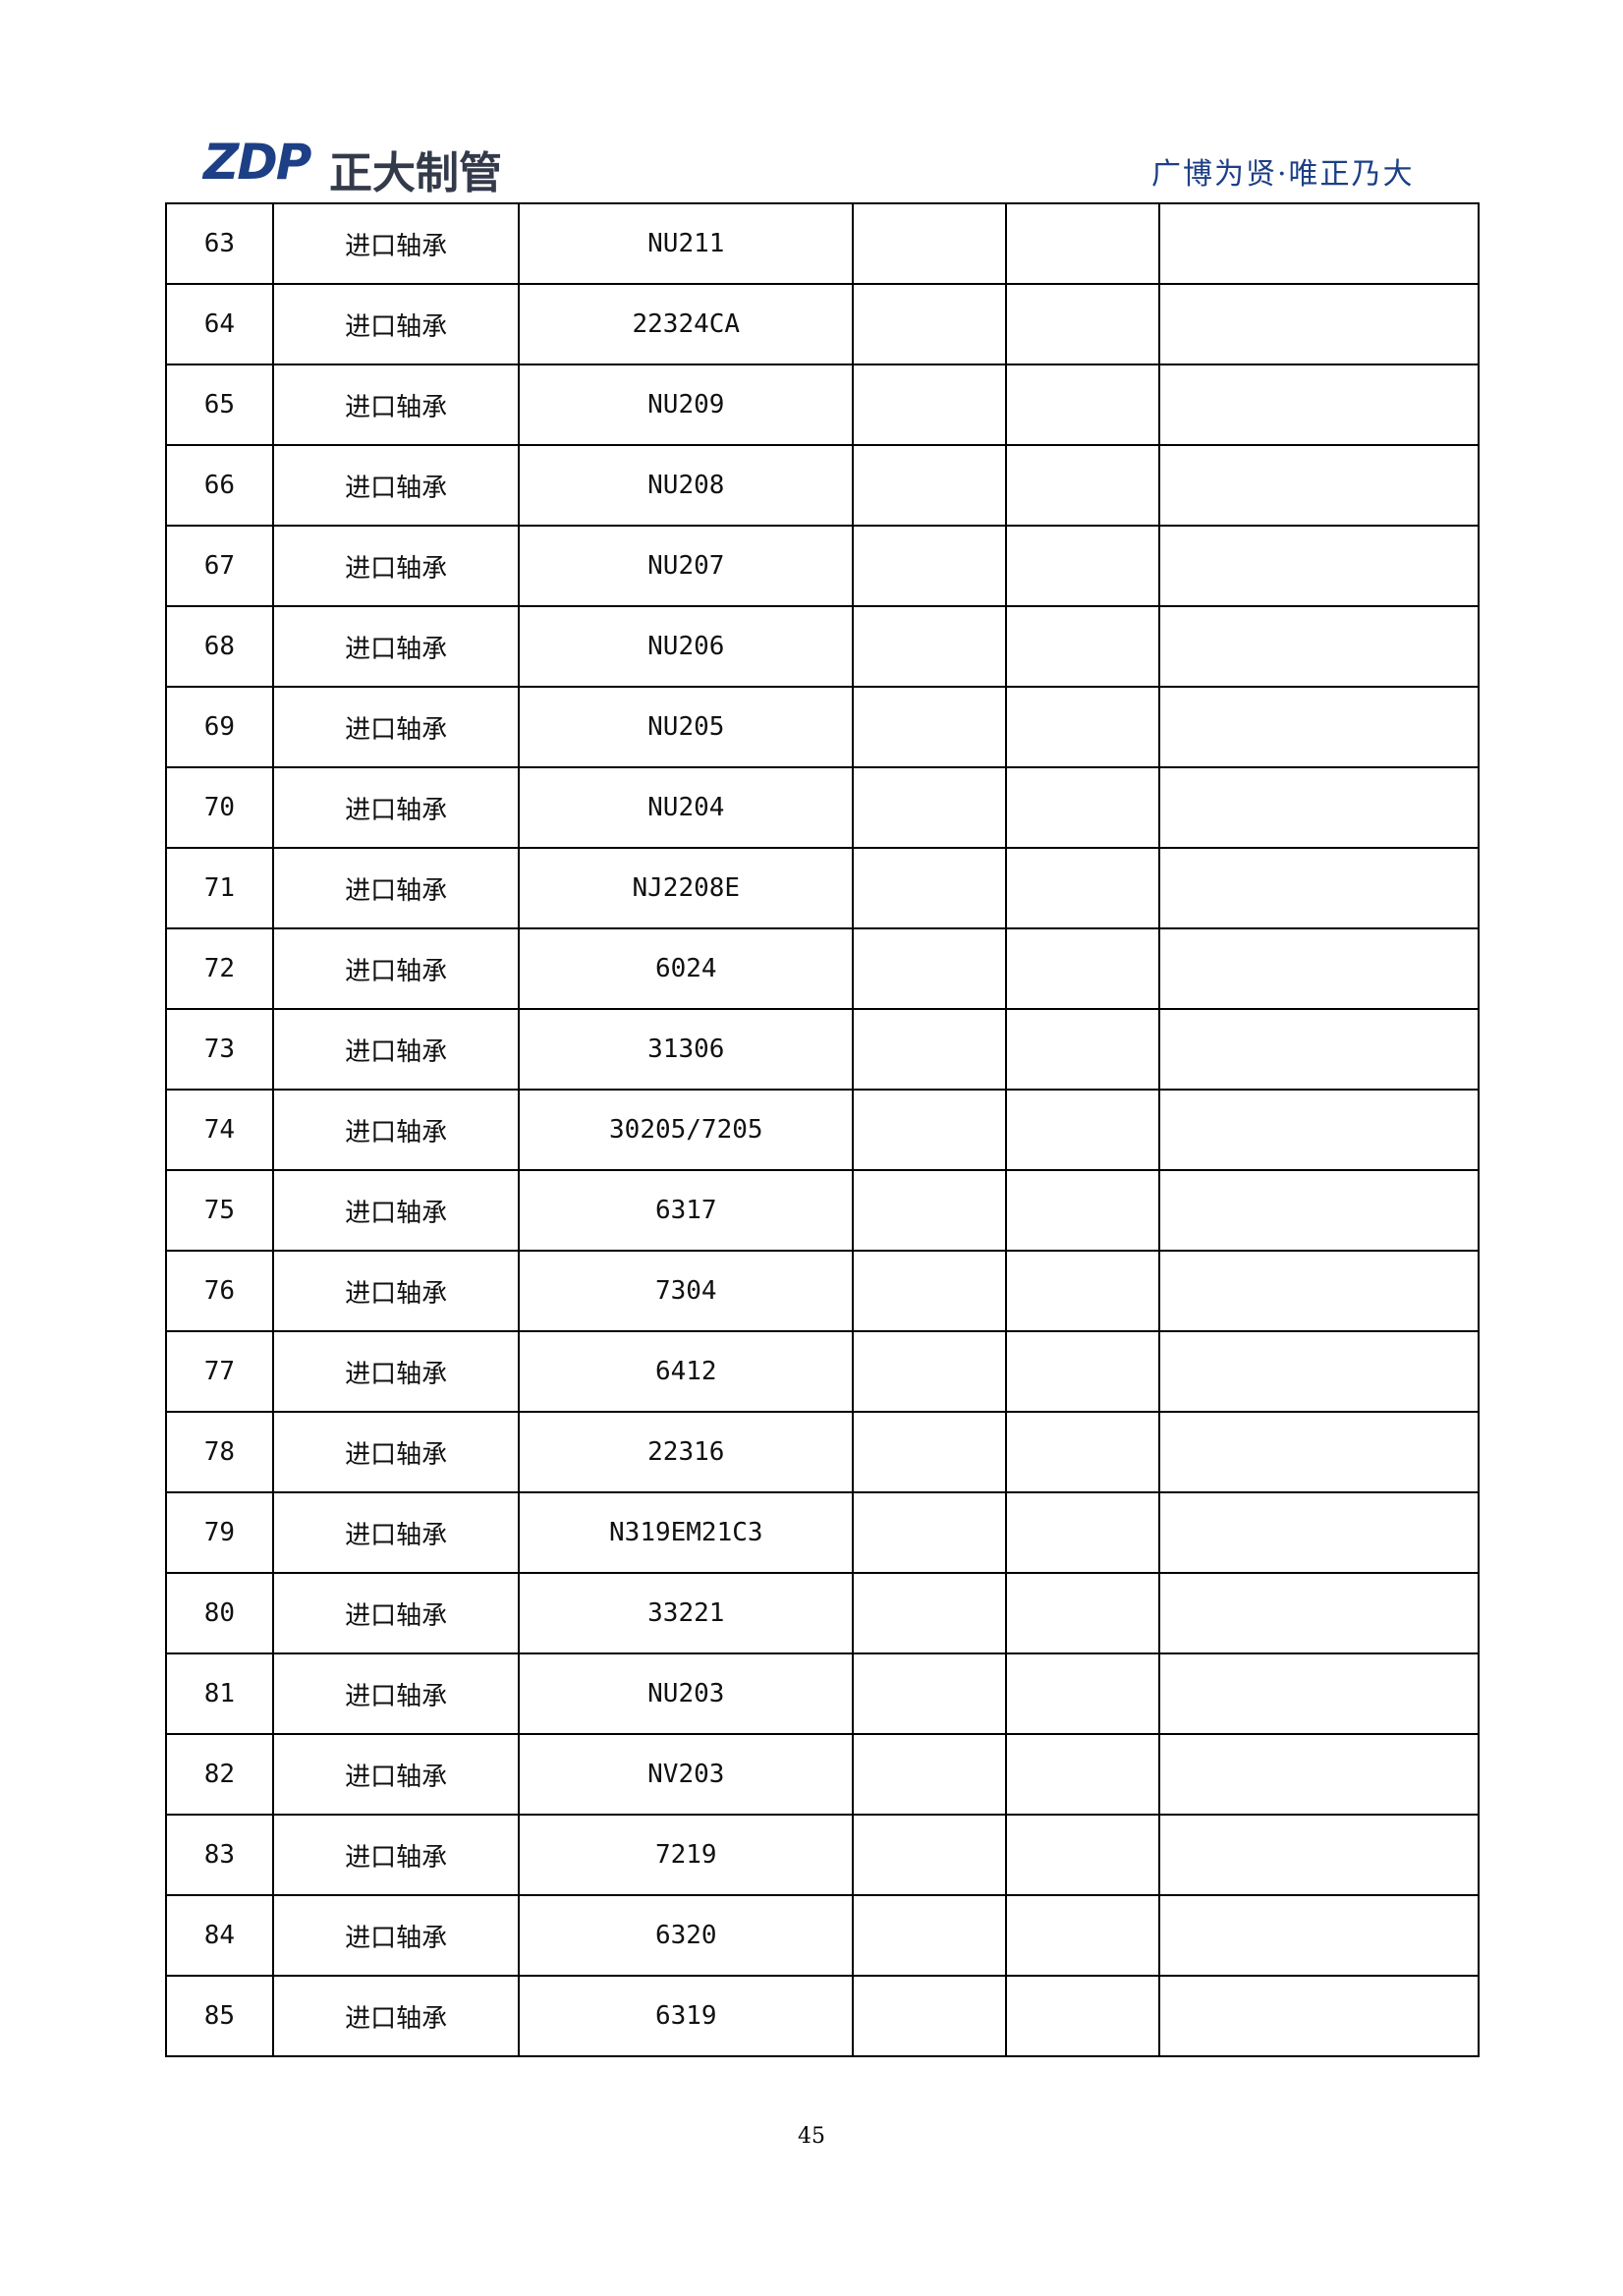 The image size is (1623, 2296). I want to click on table-row: 79 进口轴承 N319EM21C3, so click(823, 1532).